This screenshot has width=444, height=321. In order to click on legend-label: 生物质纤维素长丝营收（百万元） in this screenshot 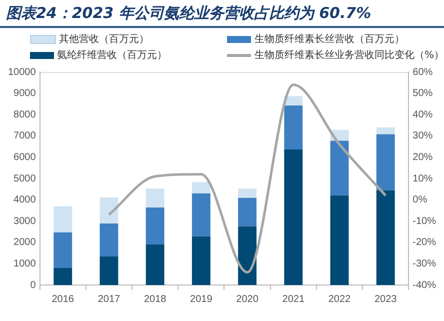, I will do `click(329, 39)`.